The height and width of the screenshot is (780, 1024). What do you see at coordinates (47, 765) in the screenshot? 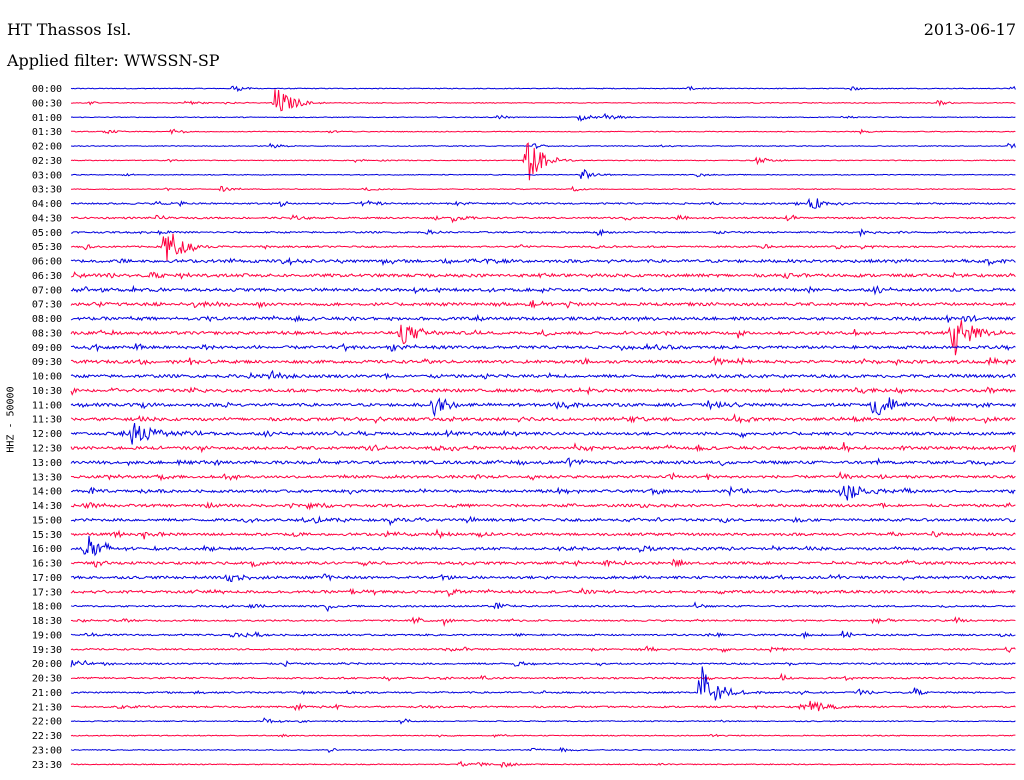
I see `time-tick-label: 23:30` at bounding box center [47, 765].